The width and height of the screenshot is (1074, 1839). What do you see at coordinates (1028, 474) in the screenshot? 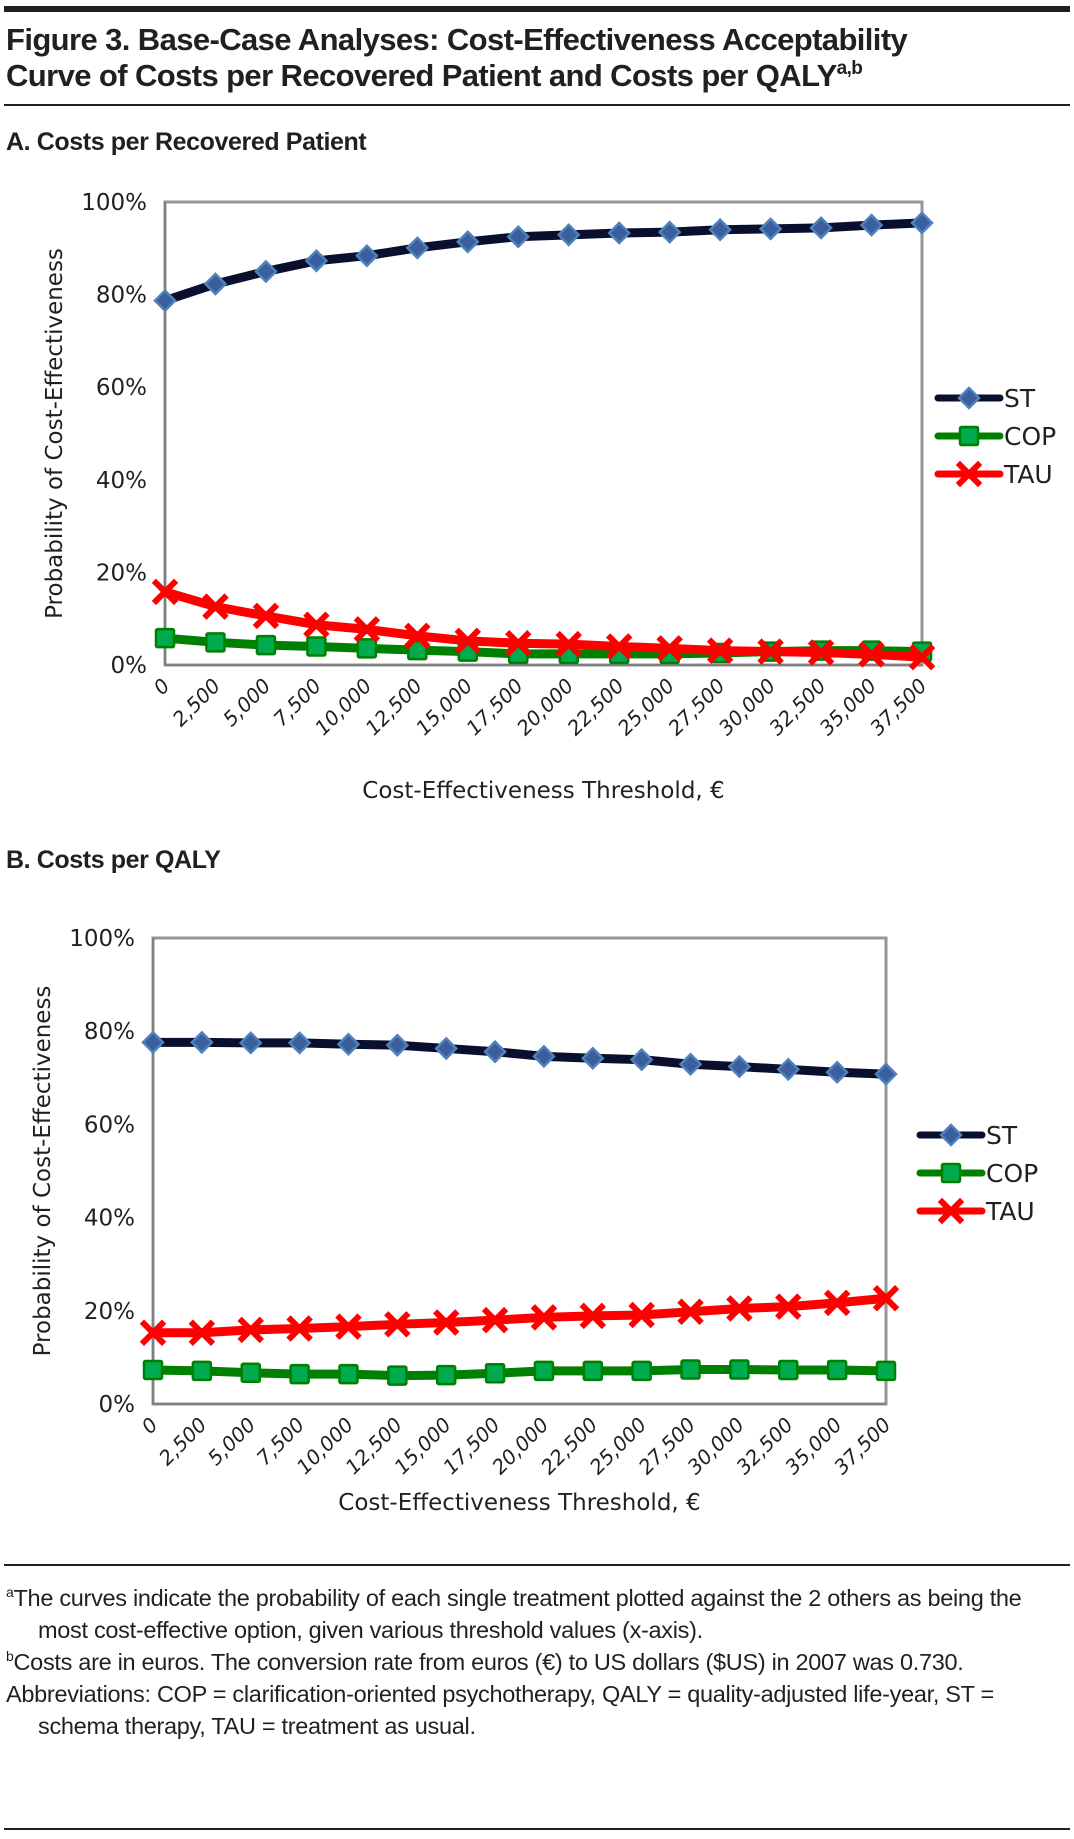
I see `legend-label: TAU` at bounding box center [1028, 474].